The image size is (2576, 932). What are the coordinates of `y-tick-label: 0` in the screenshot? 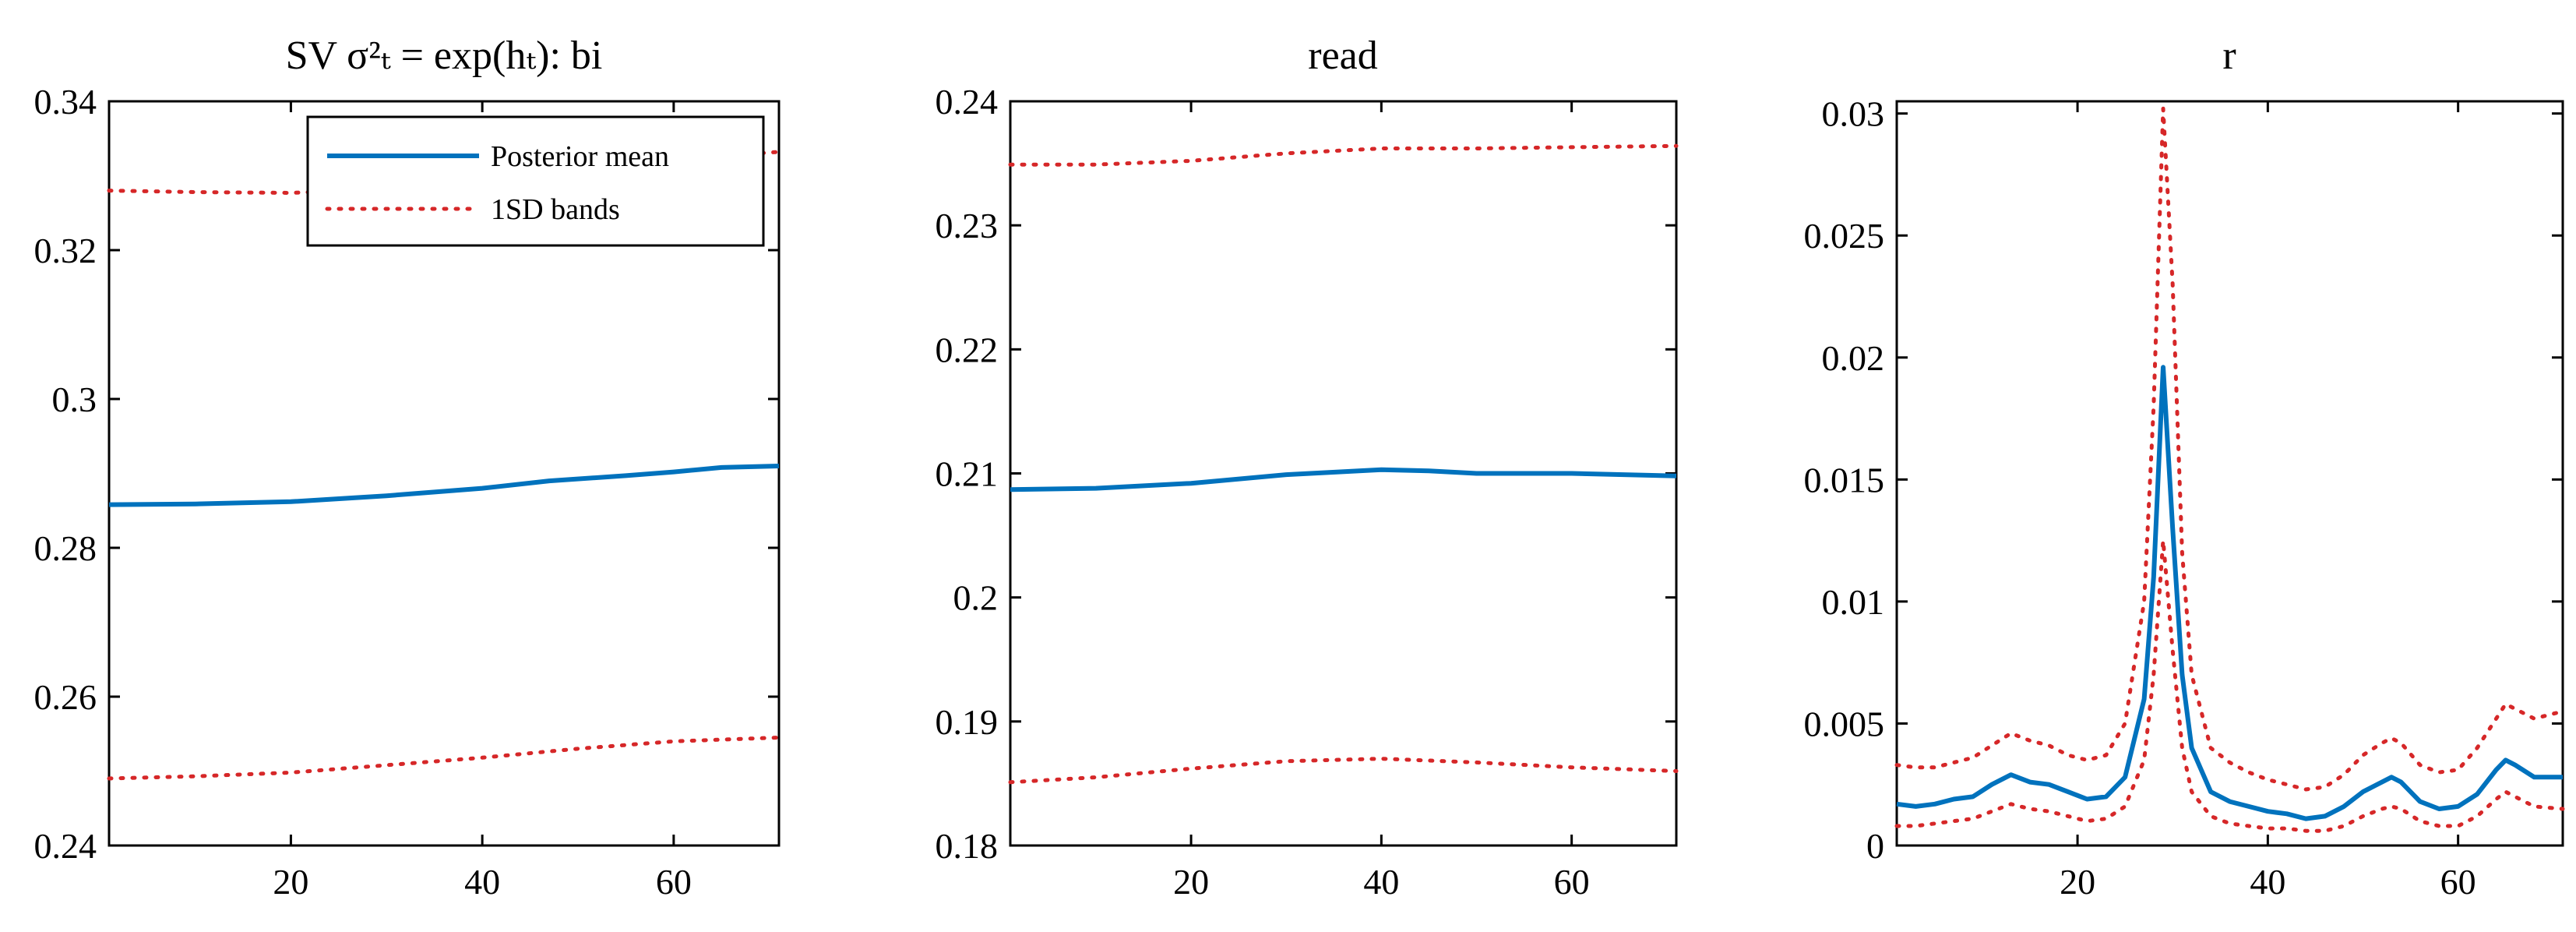 It's located at (1875, 846).